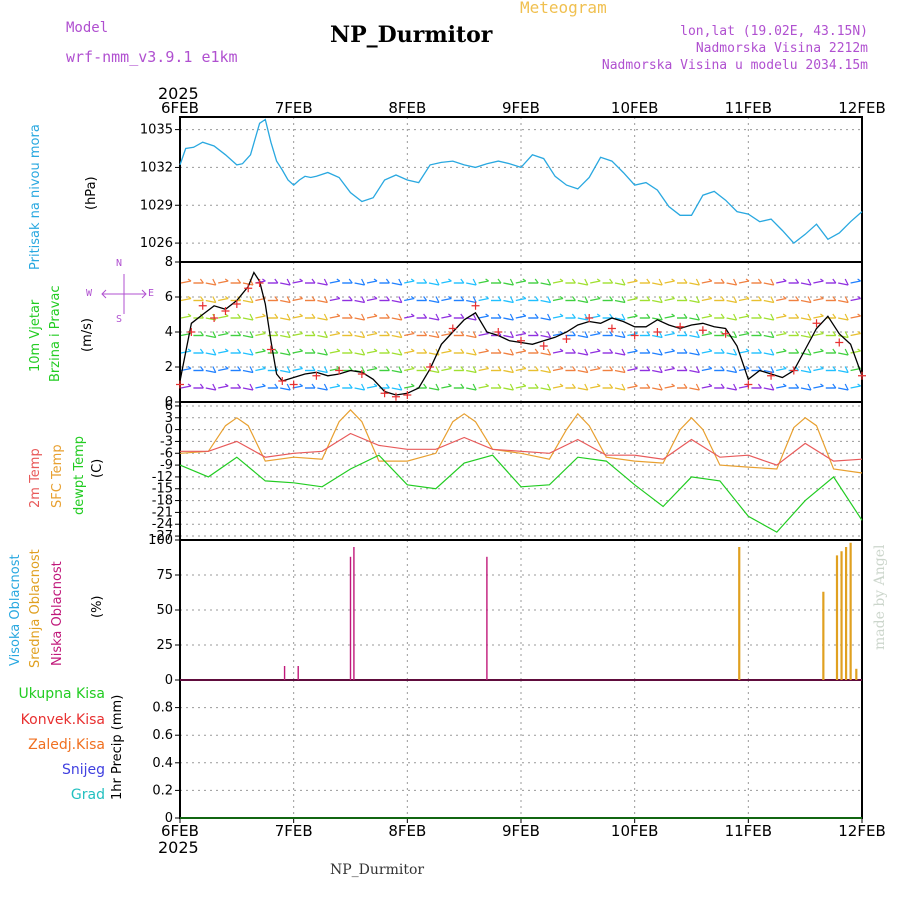  I want to click on x-tick-label-bottom: 11FEB, so click(748, 831).